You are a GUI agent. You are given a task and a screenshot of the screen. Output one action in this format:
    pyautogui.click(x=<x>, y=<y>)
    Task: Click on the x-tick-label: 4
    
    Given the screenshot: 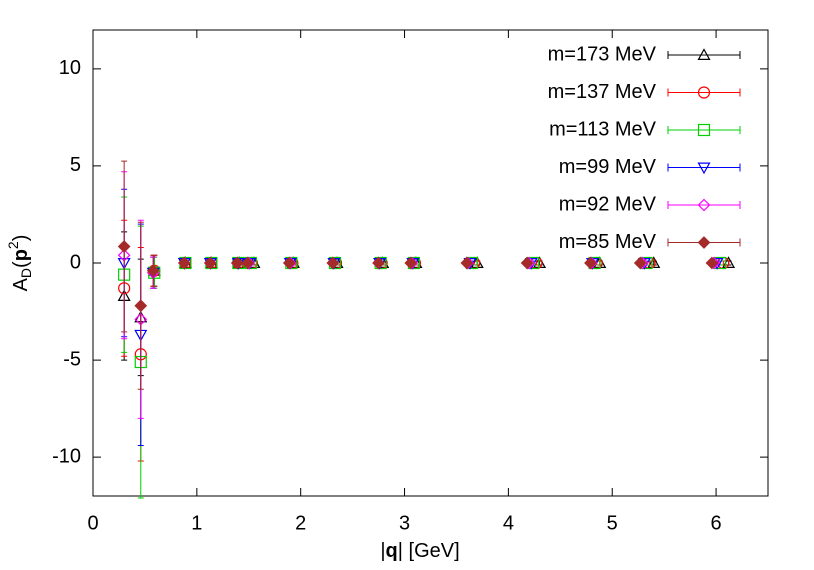 What is the action you would take?
    pyautogui.click(x=508, y=523)
    